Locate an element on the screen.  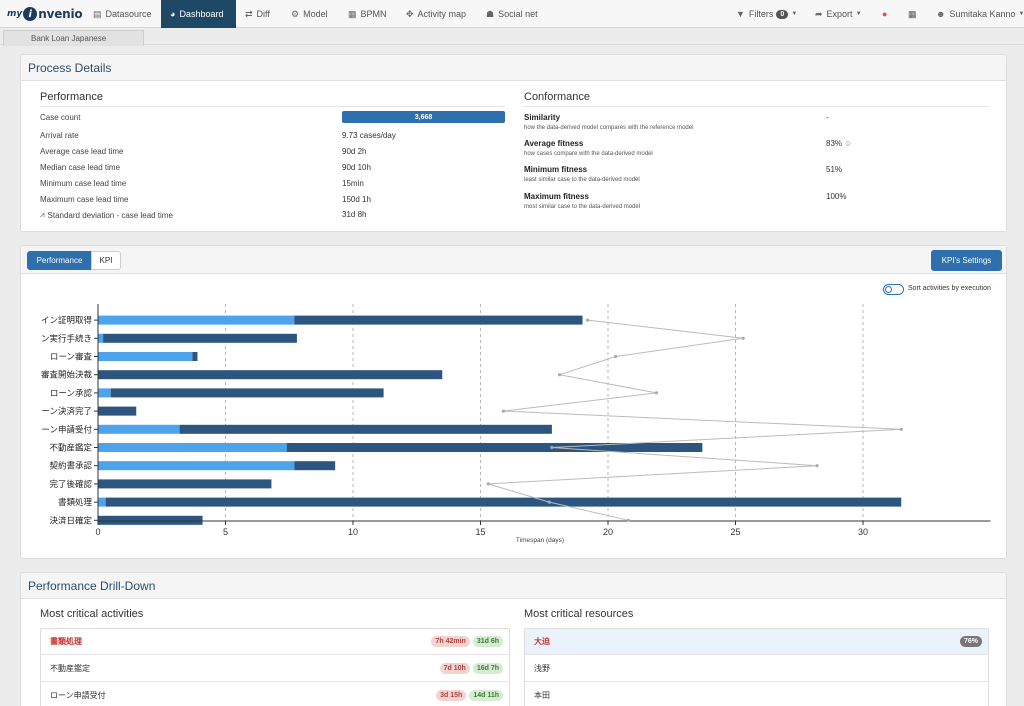
diff-icon: ⇄ is located at coordinates (249, 13).